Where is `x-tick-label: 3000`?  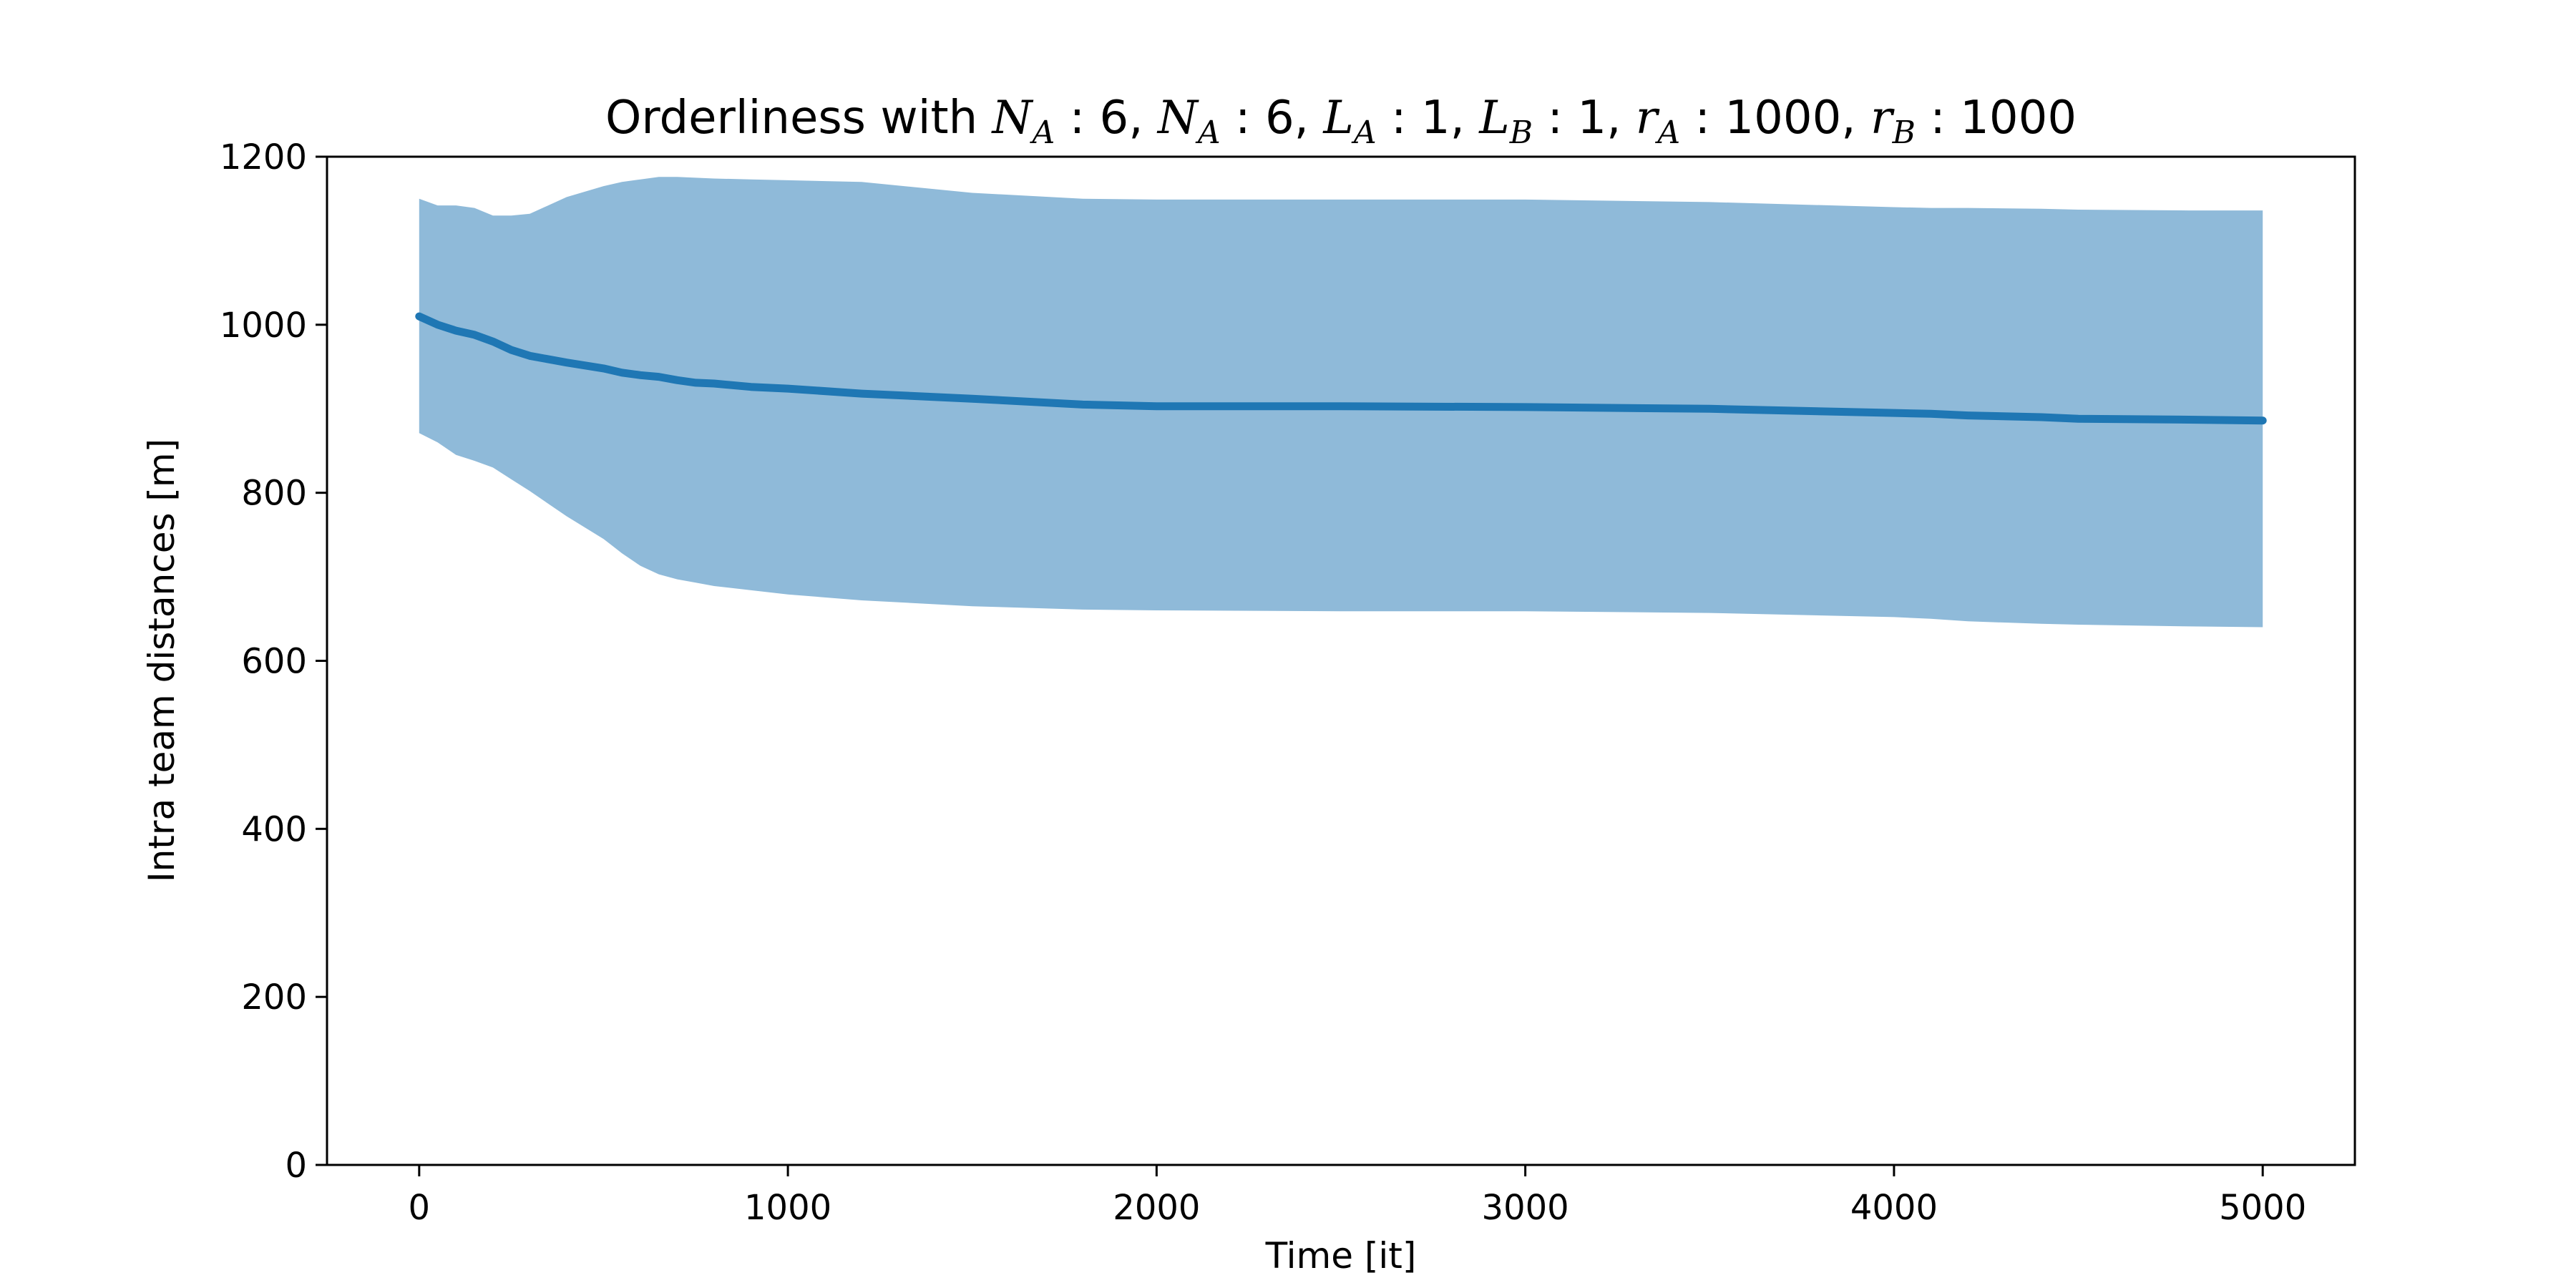
x-tick-label: 3000 is located at coordinates (1525, 1208).